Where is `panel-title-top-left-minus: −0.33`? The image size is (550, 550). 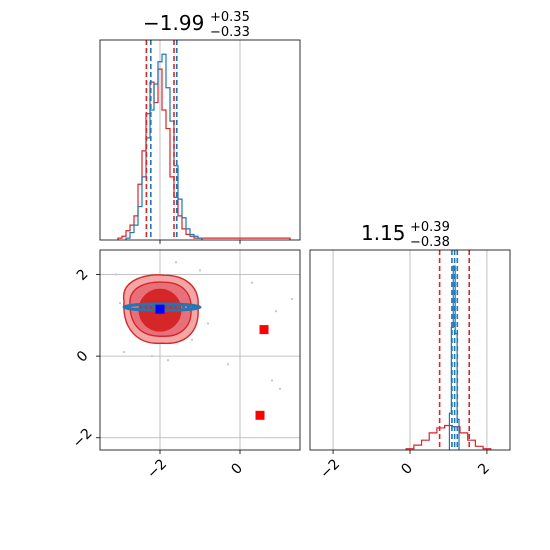
panel-title-top-left-minus: −0.33 is located at coordinates (230, 32).